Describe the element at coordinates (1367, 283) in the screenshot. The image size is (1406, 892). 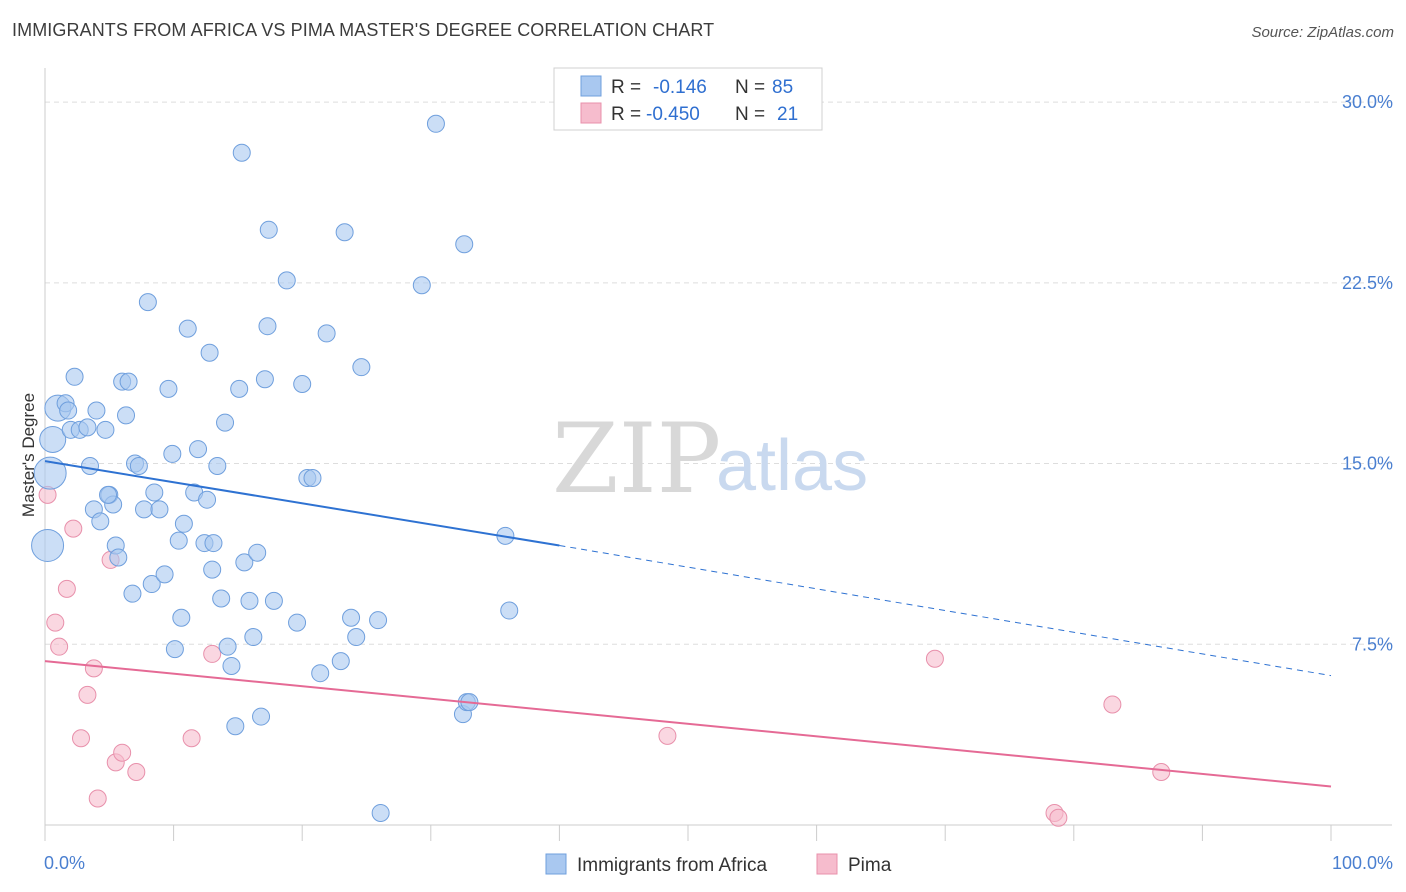
I see `y-tick-label-2: 22.5%` at that location.